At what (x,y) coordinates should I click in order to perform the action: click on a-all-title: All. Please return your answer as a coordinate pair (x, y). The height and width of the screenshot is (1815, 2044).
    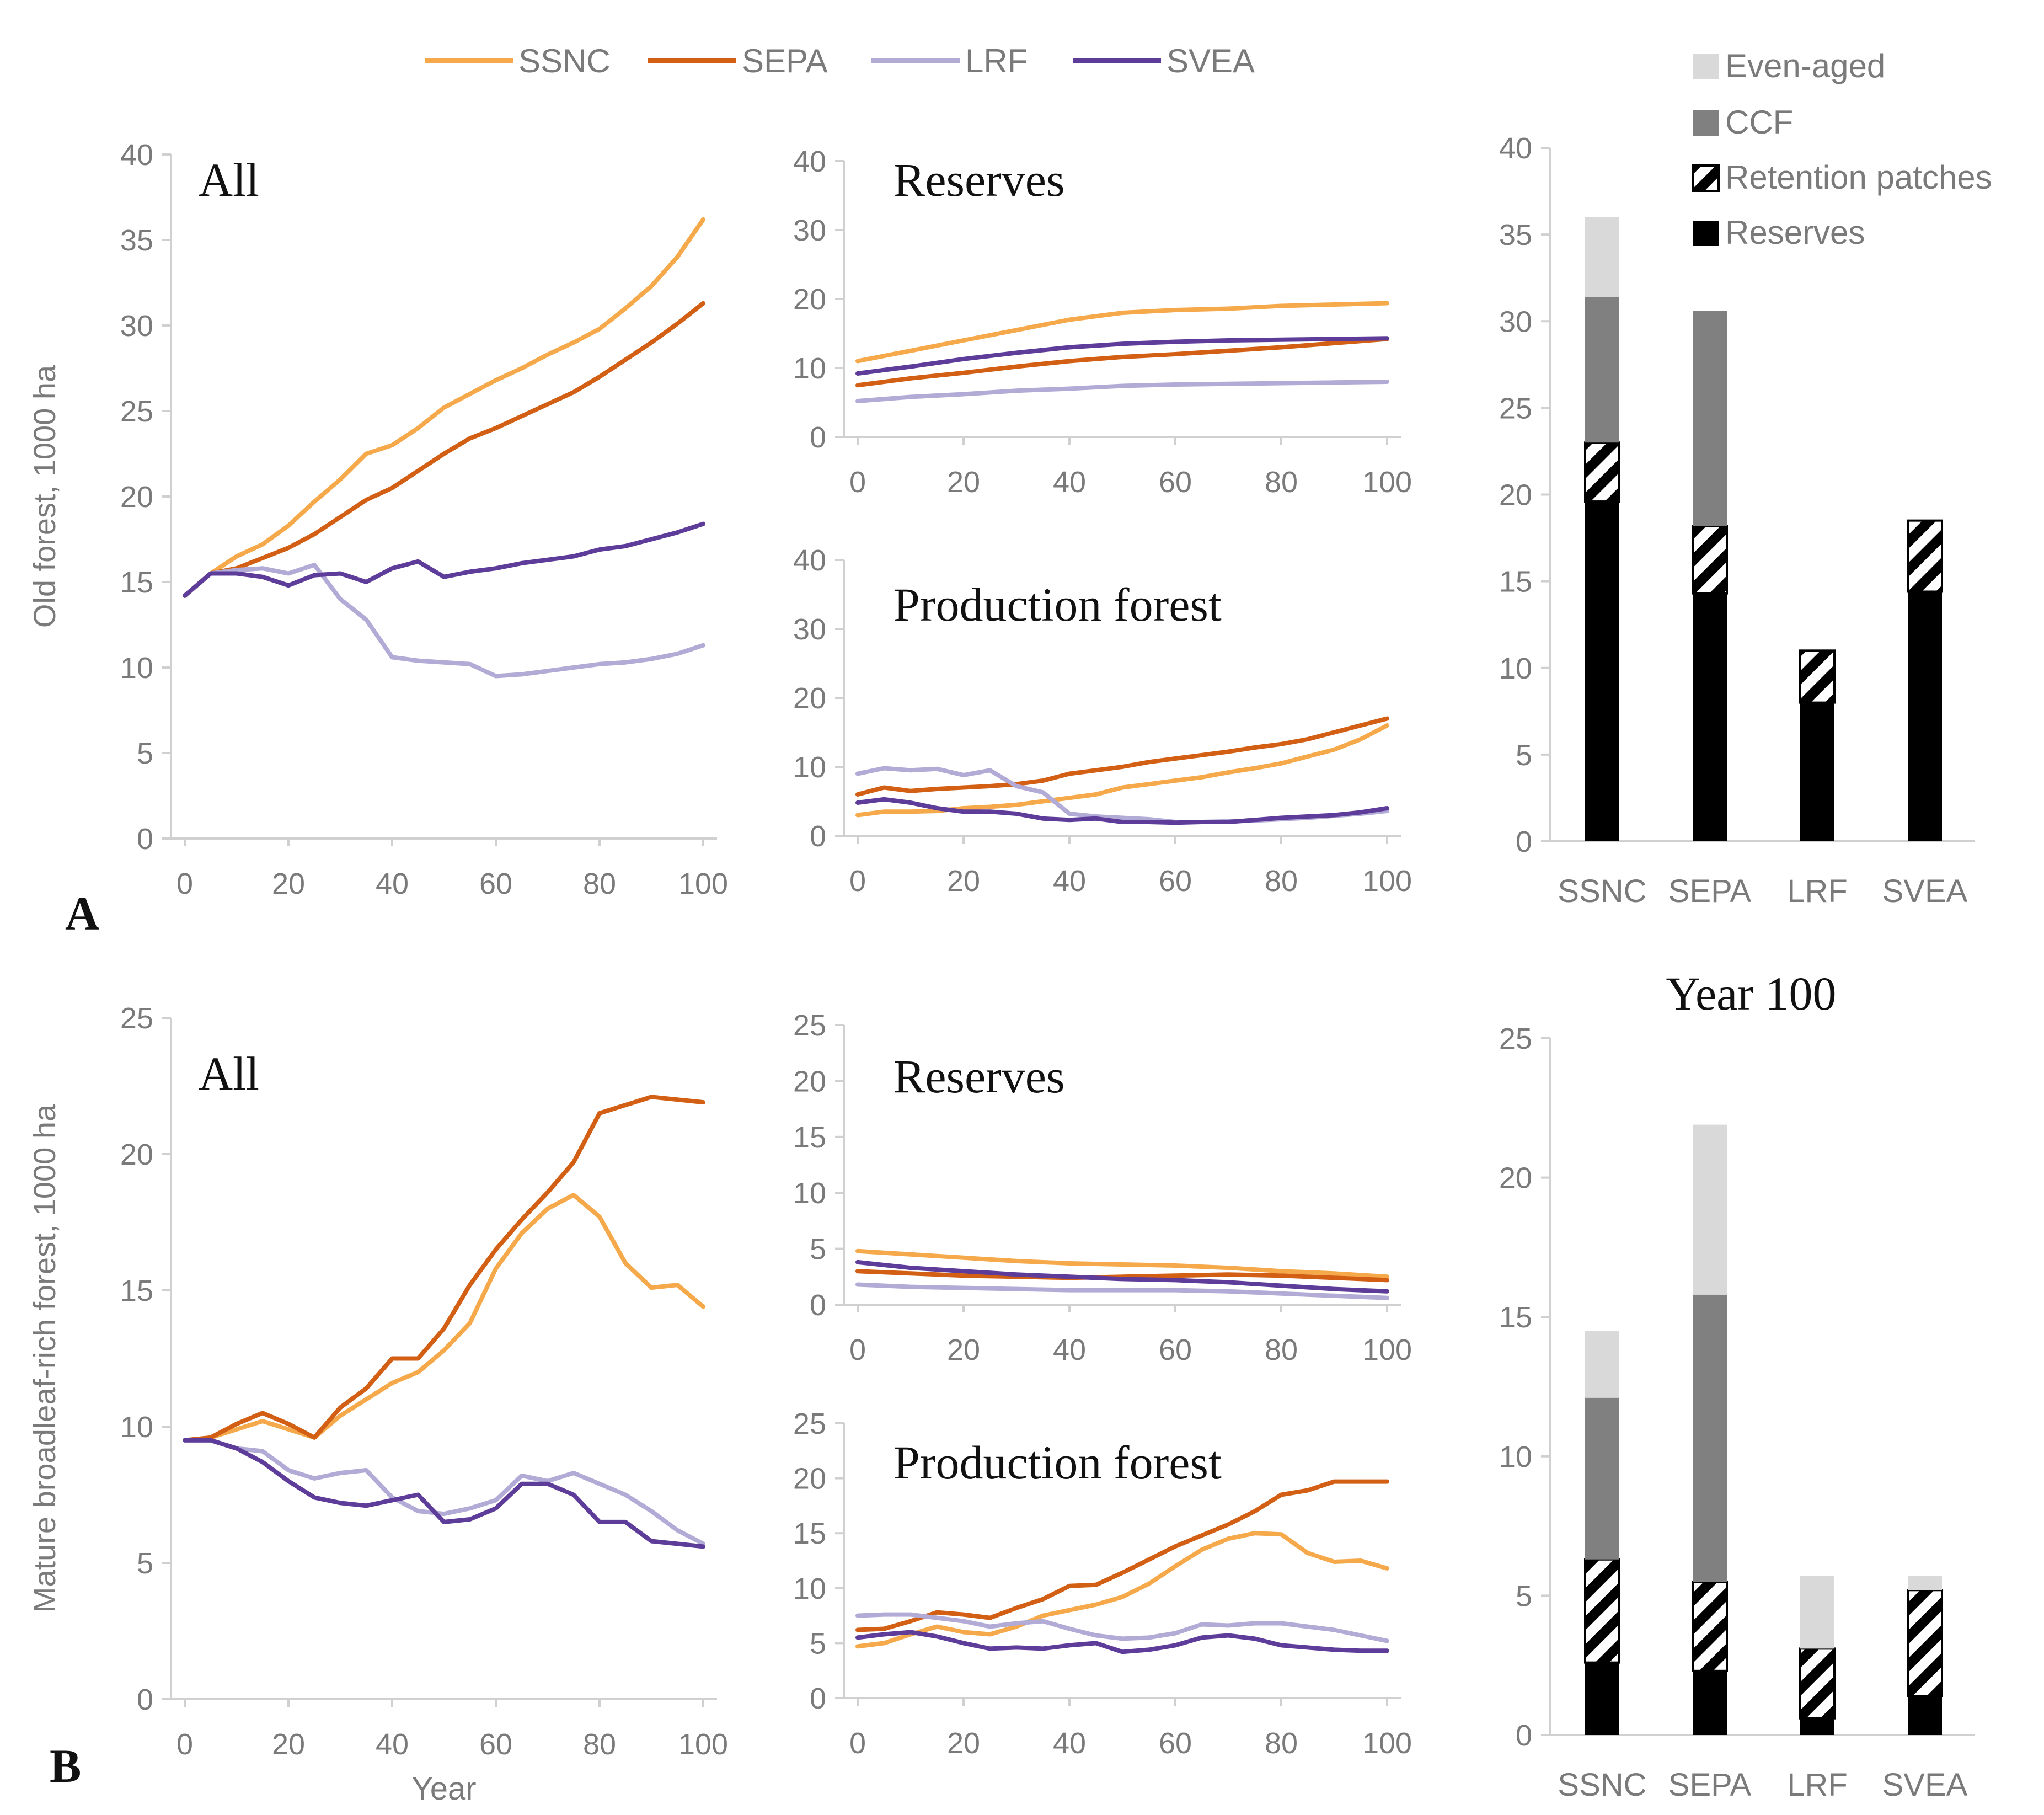
    Looking at the image, I should click on (229, 179).